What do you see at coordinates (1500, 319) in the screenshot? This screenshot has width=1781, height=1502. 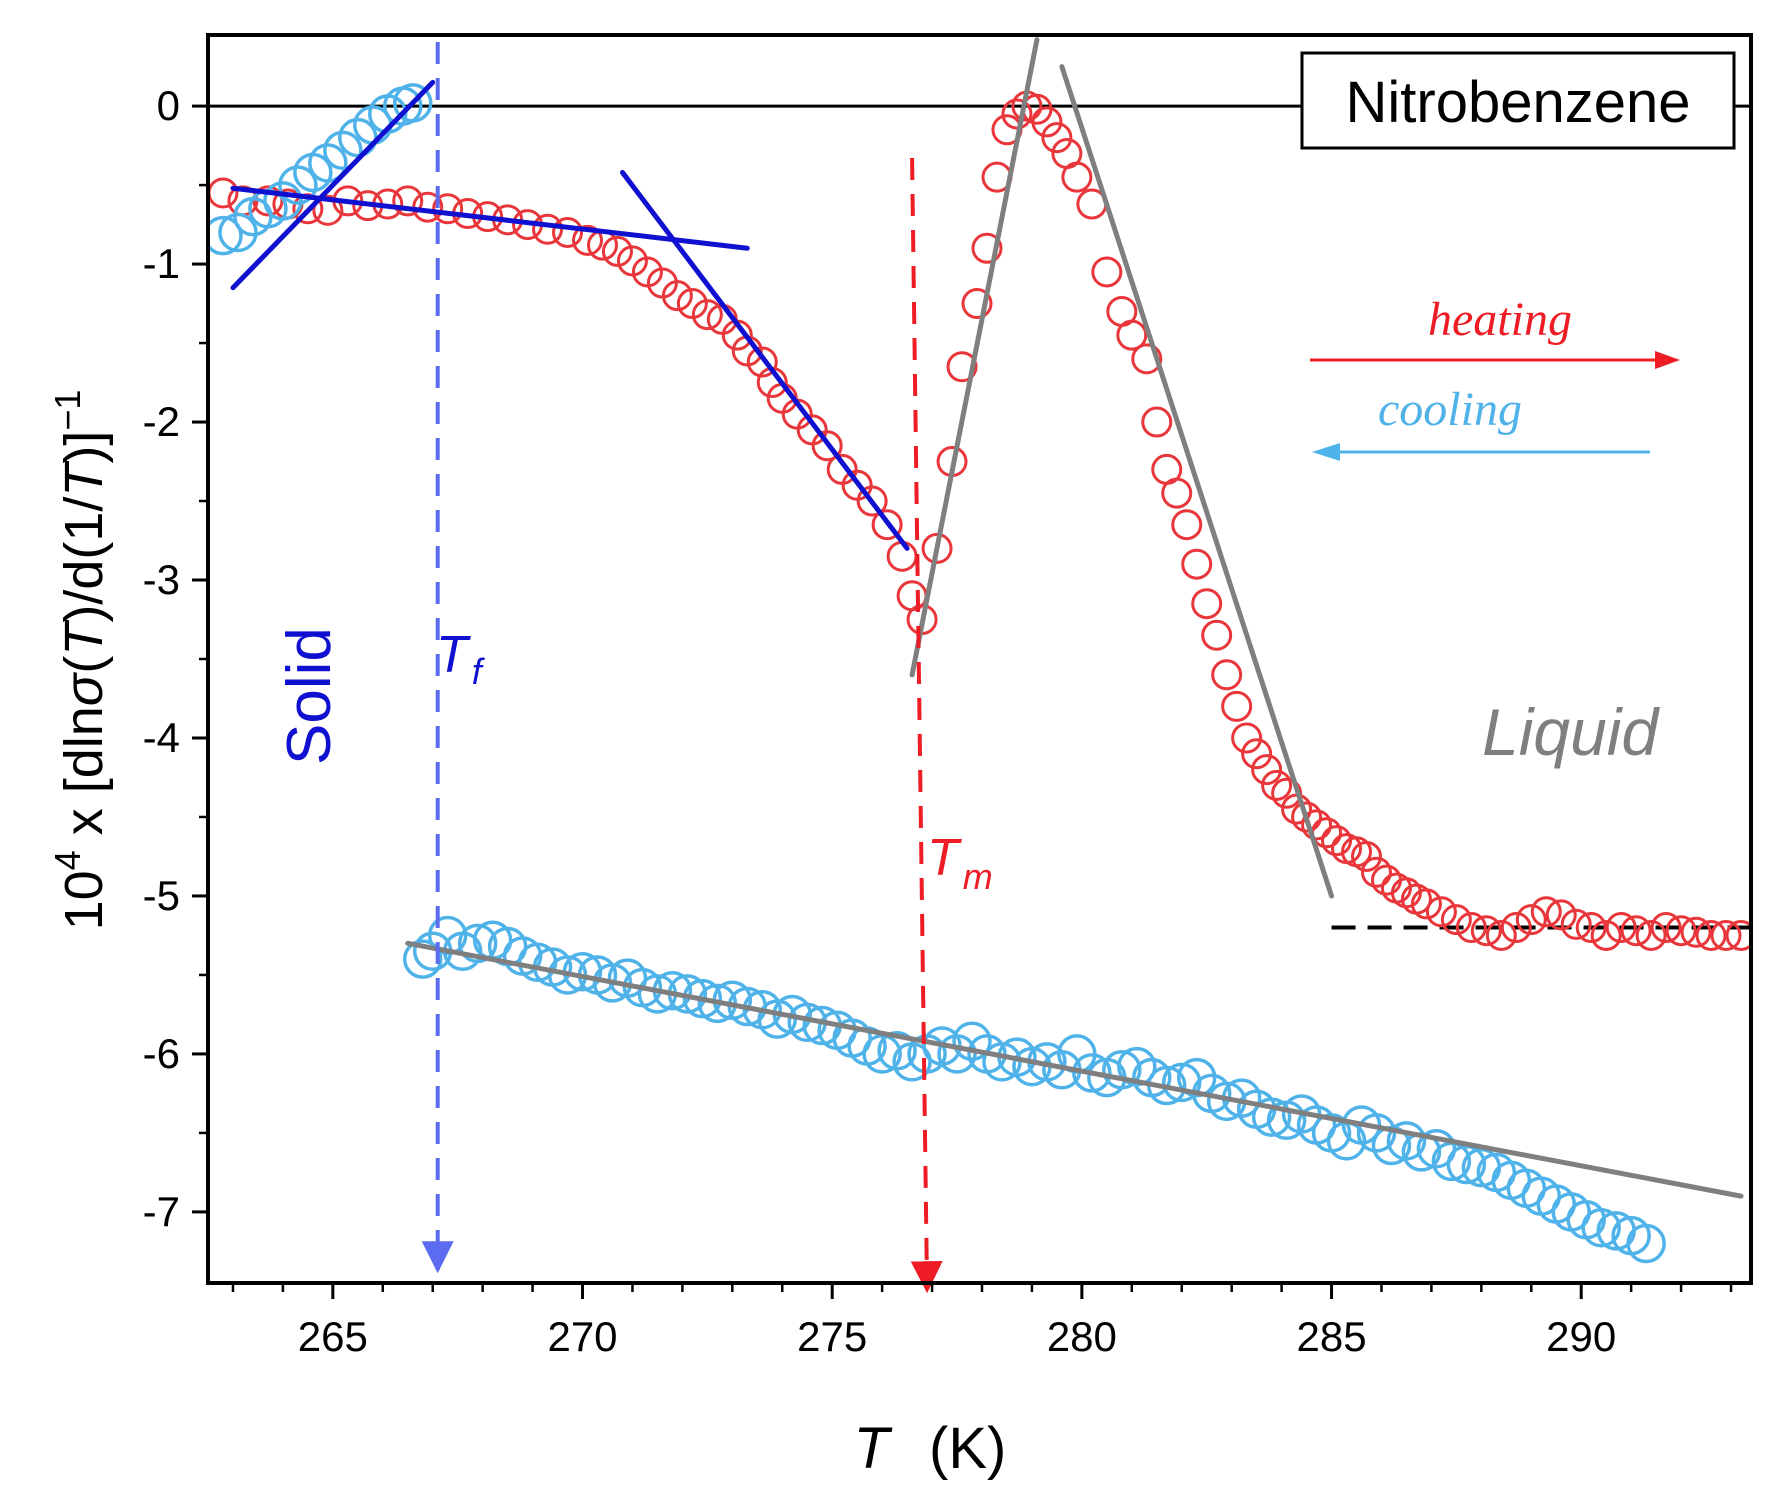 I see `heating-label: heating` at bounding box center [1500, 319].